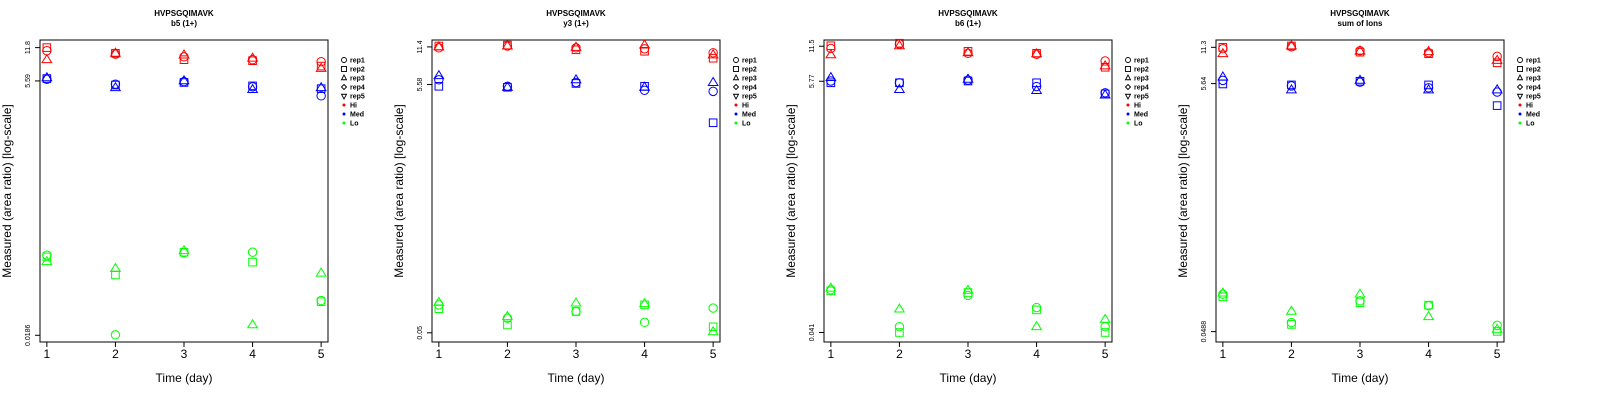  What do you see at coordinates (115, 354) in the screenshot?
I see `x-tick-label: 2` at bounding box center [115, 354].